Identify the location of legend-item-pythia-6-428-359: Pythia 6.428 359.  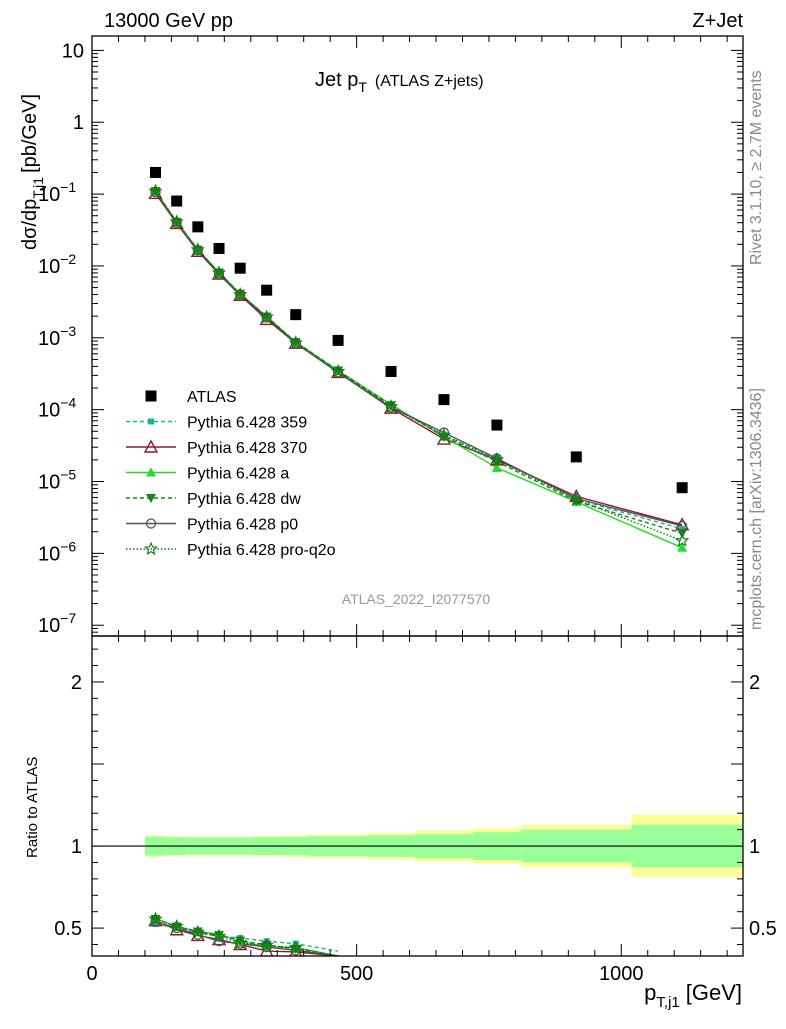
(216, 423).